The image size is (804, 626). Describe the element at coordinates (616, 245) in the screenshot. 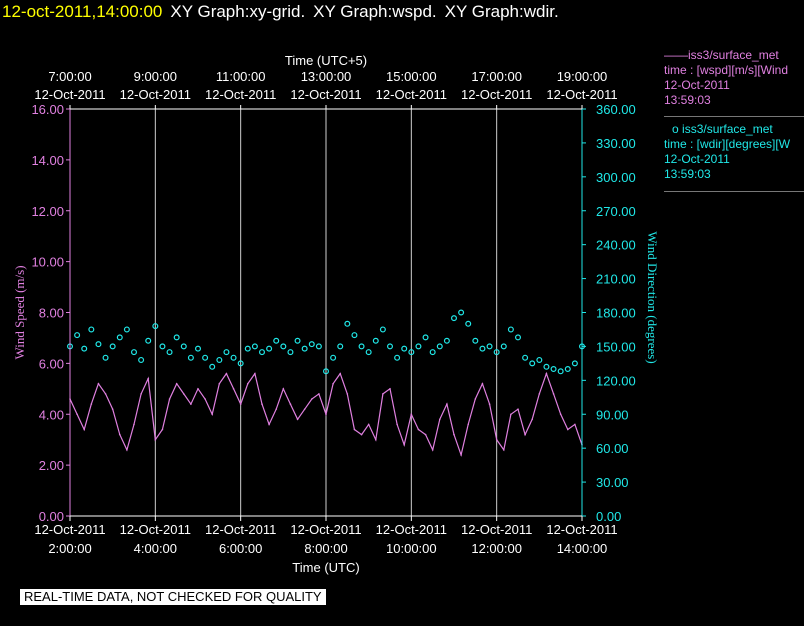

I see `right-tick-label: 240.00` at that location.